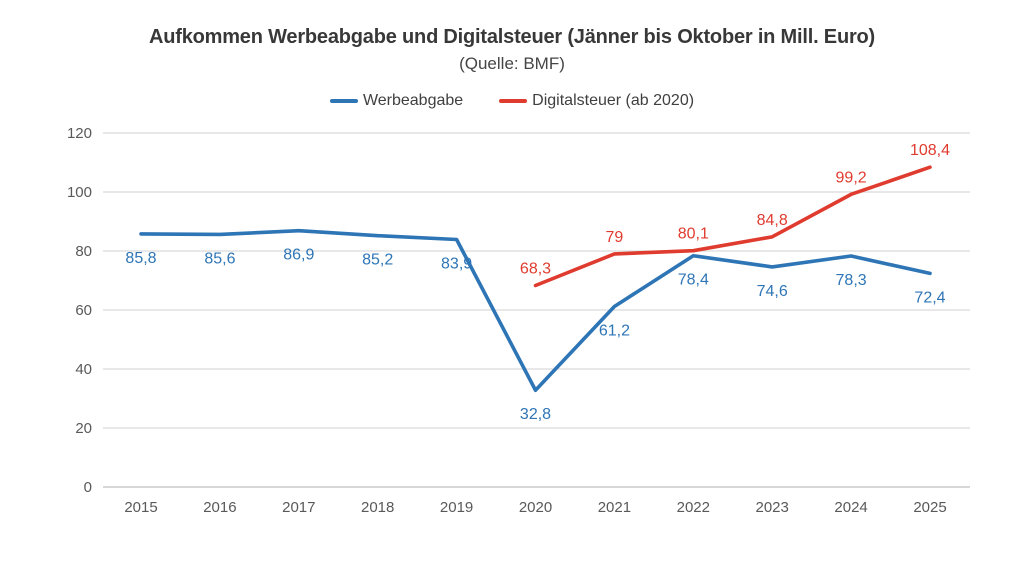 Image resolution: width=1024 pixels, height=573 pixels. What do you see at coordinates (693, 507) in the screenshot?
I see `x-tick-label: 2022` at bounding box center [693, 507].